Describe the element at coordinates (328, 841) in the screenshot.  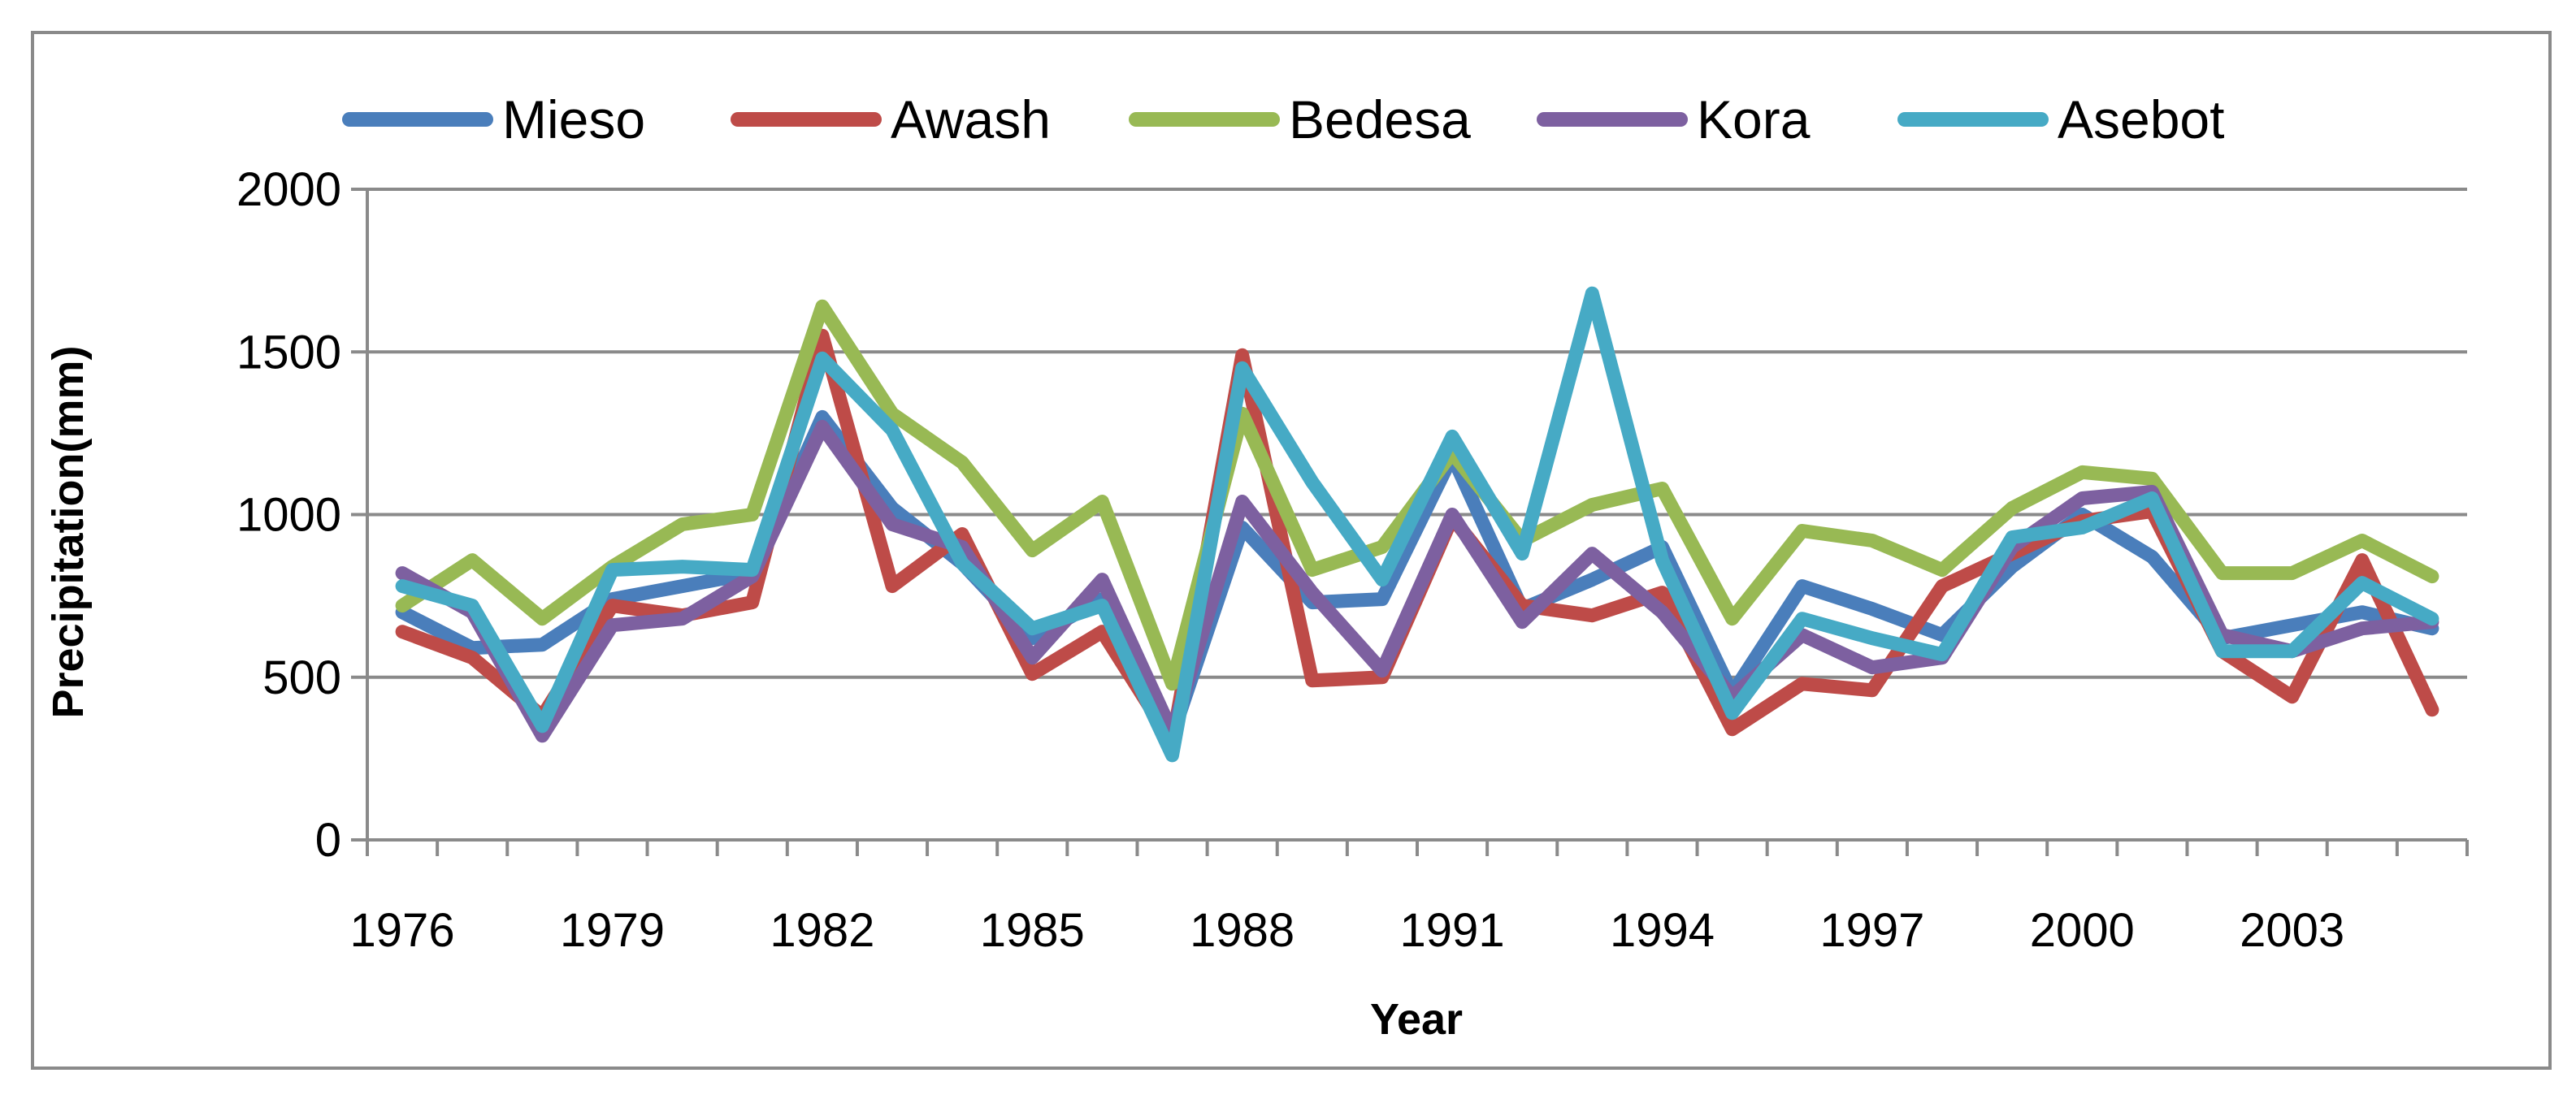
I see `y-tick-label: 0` at that location.